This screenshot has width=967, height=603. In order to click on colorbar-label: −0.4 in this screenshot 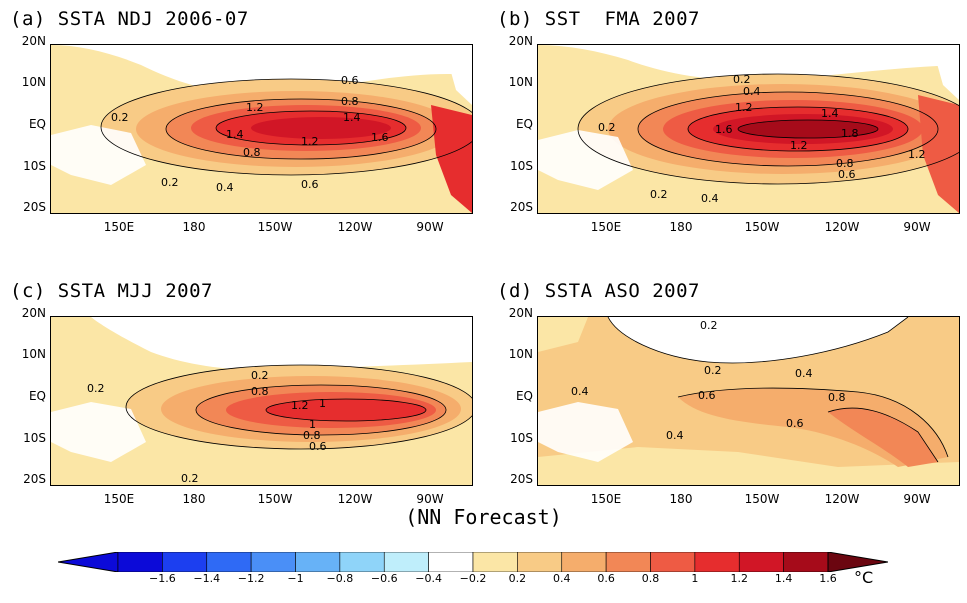, I will do `click(428, 578)`.